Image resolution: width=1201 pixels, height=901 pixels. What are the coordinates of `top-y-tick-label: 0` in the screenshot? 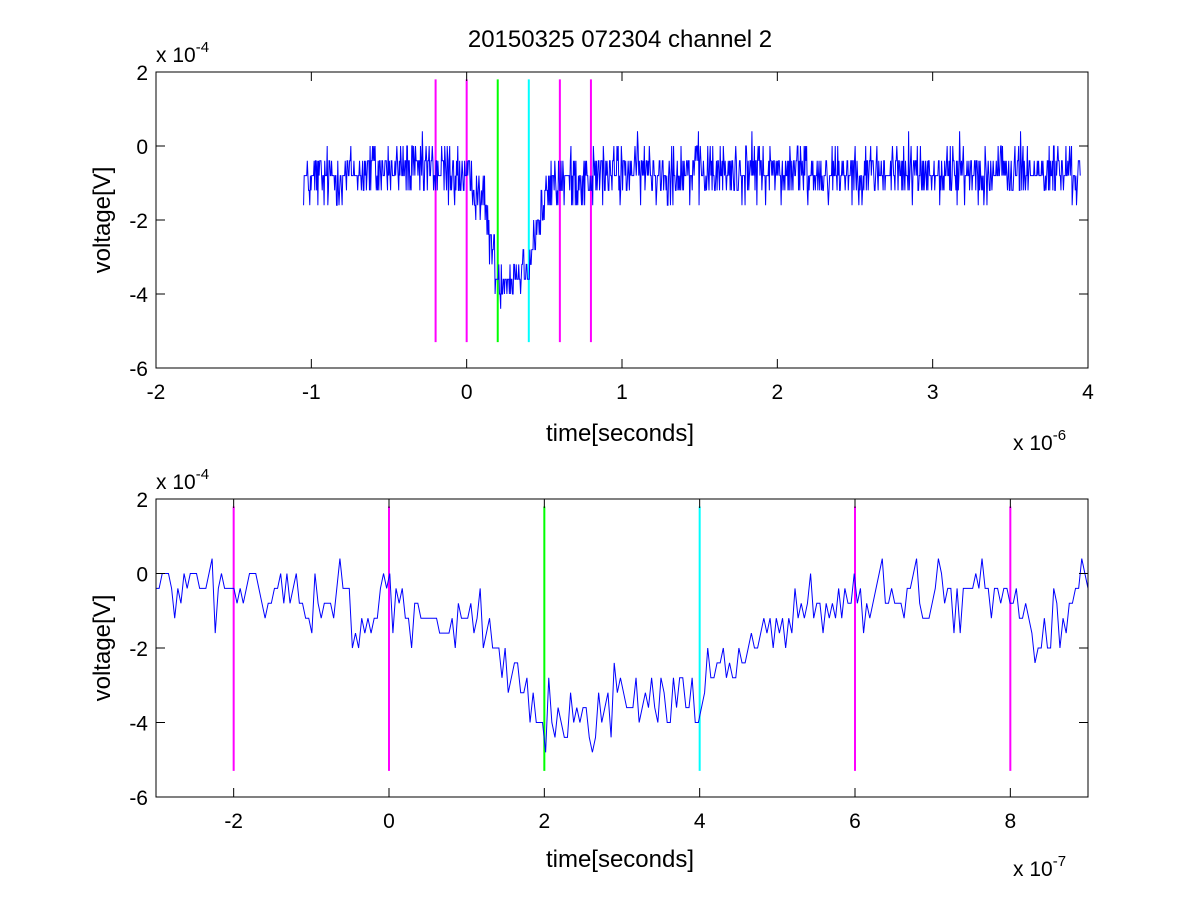 It's located at (142, 147).